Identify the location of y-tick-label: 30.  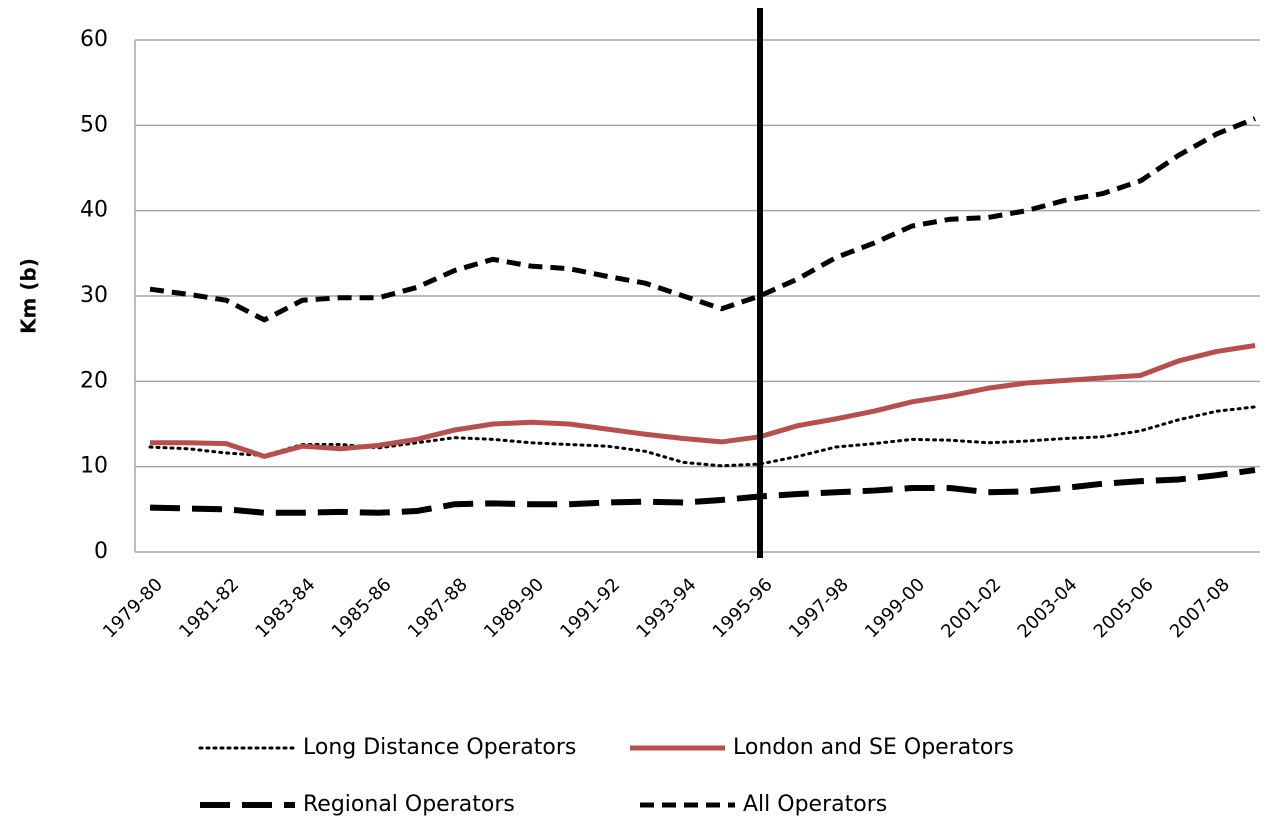
(94, 295).